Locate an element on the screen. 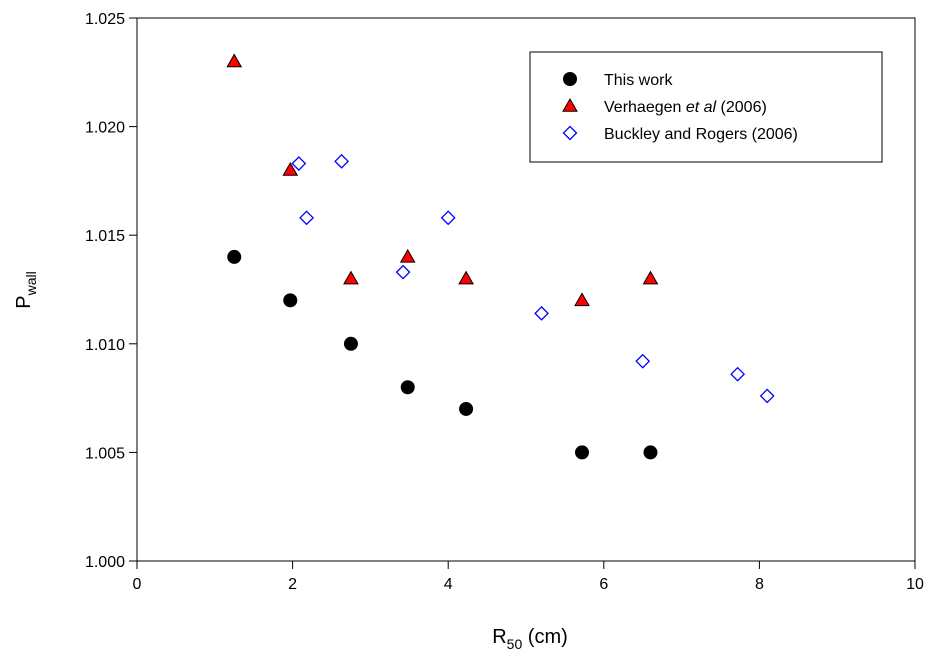 The image size is (928, 657). x-axis-title: R50 (cm) is located at coordinates (530, 639).